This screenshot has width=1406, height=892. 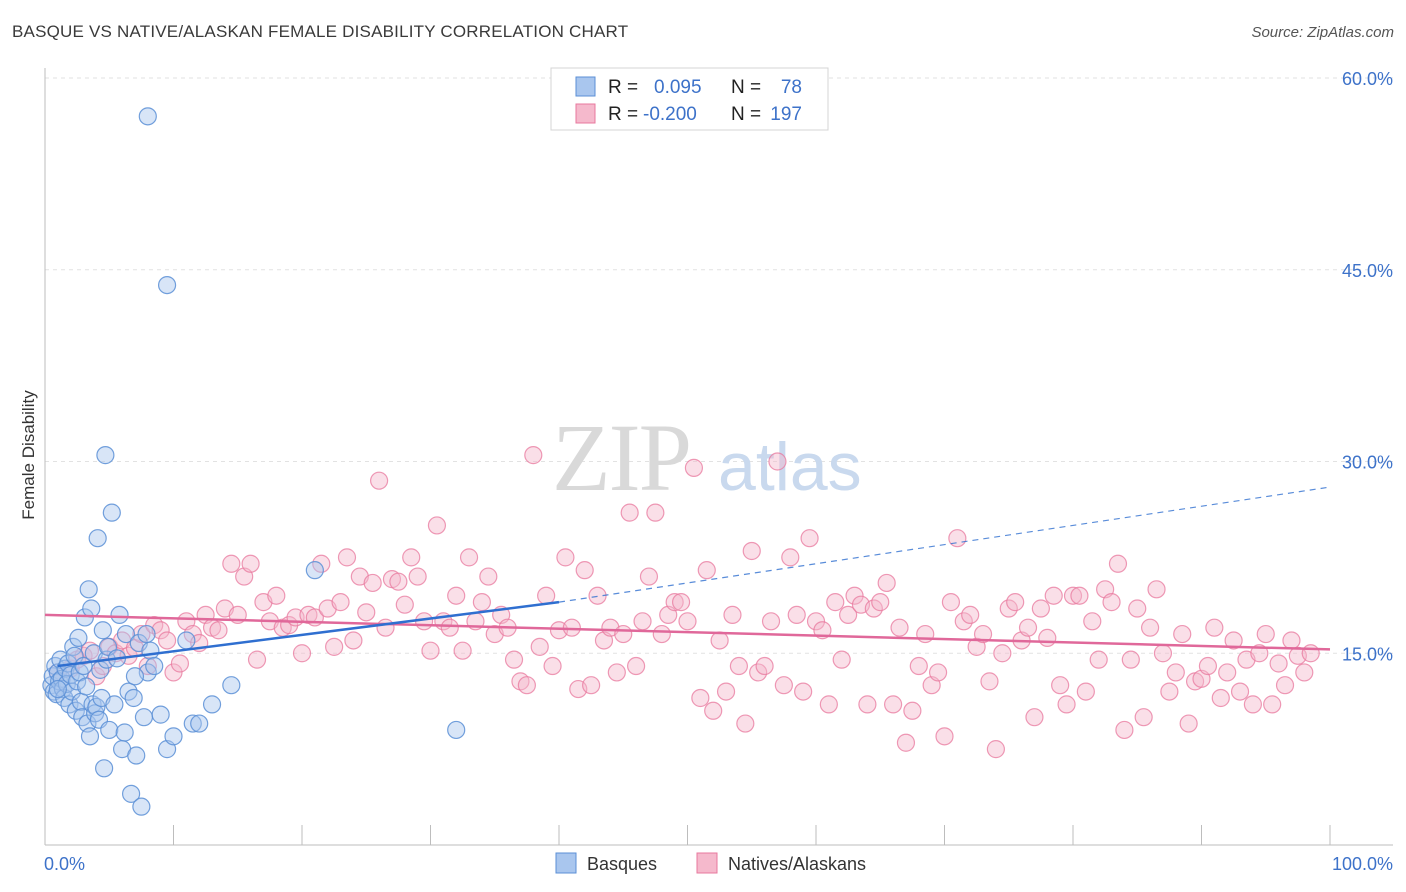 What do you see at coordinates (623, 114) in the screenshot?
I see `legend-r-label-natives: R =` at bounding box center [623, 114].